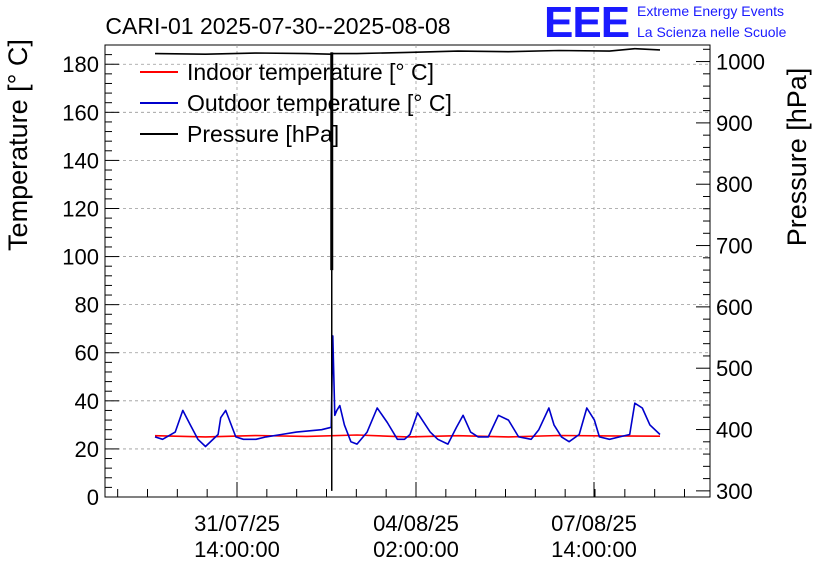  What do you see at coordinates (310, 72) in the screenshot?
I see `legend-label: Indoor temperature [° C]` at bounding box center [310, 72].